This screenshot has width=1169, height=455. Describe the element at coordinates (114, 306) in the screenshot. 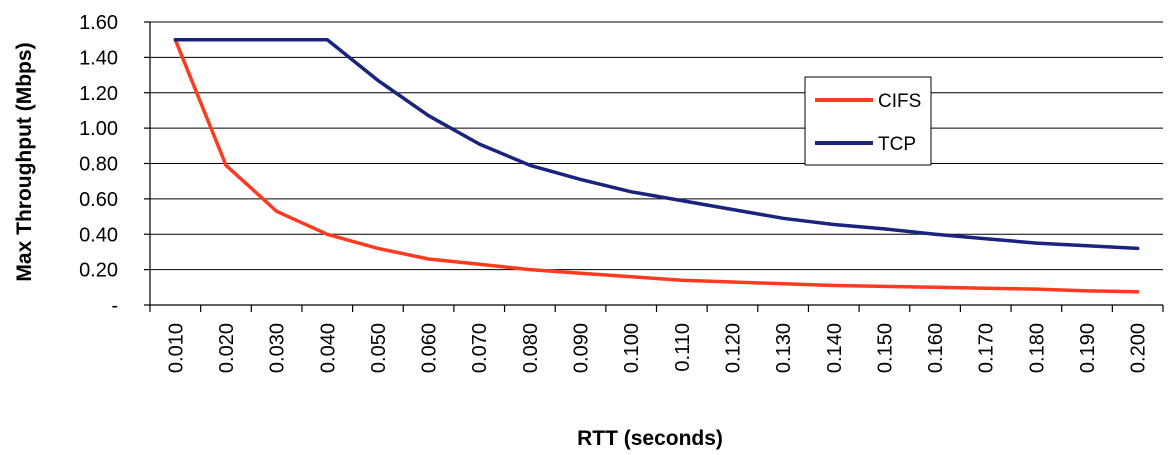

I see `y-tick-label: -` at that location.